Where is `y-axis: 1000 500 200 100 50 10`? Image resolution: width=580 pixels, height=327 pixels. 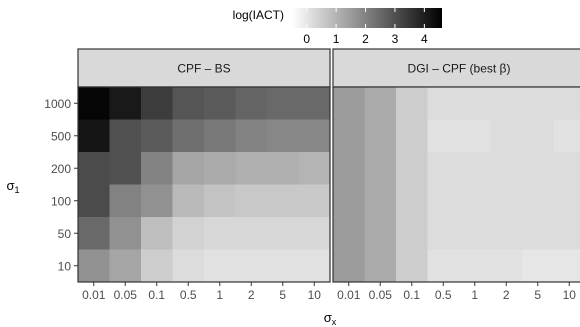
y-axis: 1000 500 200 100 50 10 is located at coordinates (61, 185).